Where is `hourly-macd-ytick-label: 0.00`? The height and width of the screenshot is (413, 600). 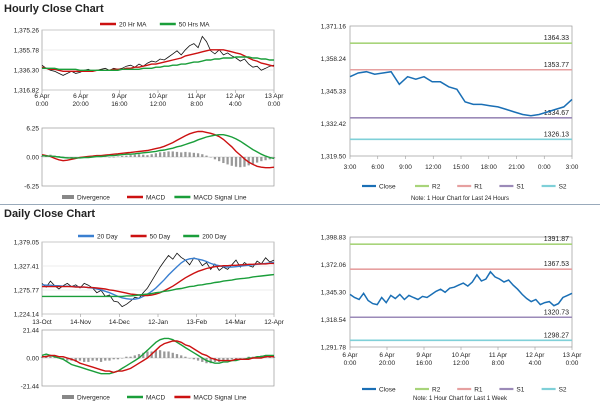
hourly-macd-ytick-label: 0.00 is located at coordinates (32, 158).